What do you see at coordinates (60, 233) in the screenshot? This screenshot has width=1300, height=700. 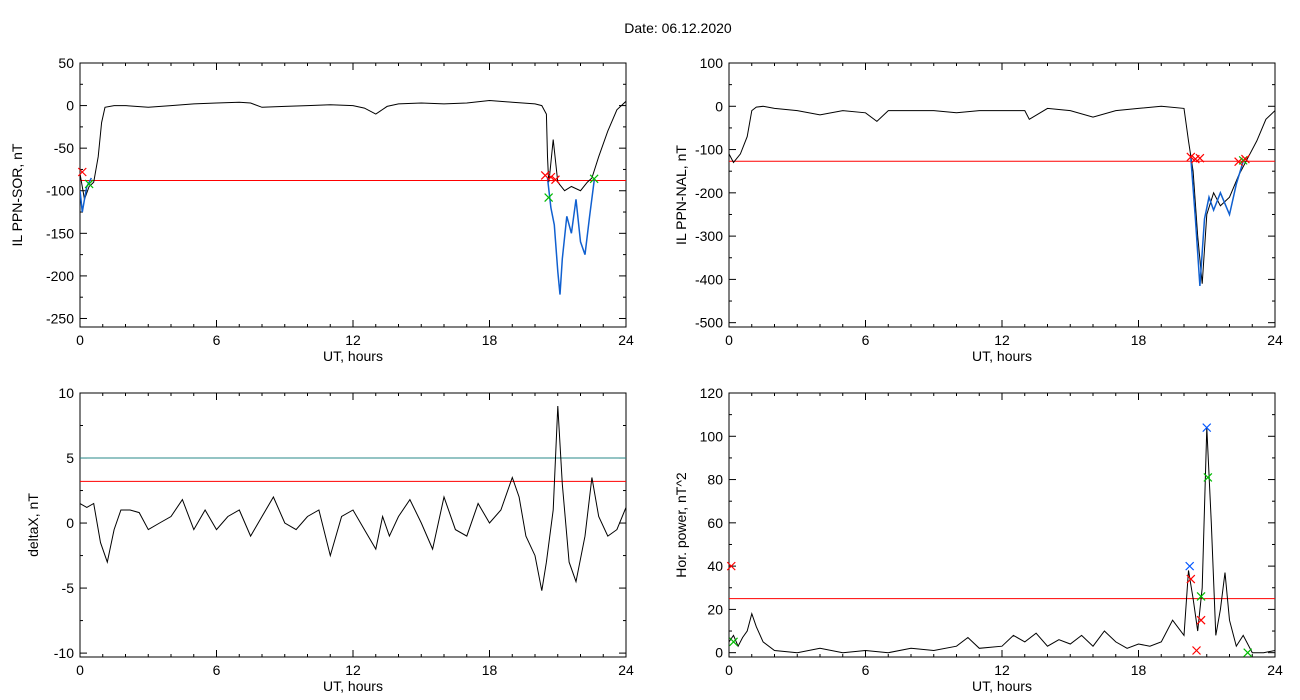 I see `y-tick-label: -150` at bounding box center [60, 233].